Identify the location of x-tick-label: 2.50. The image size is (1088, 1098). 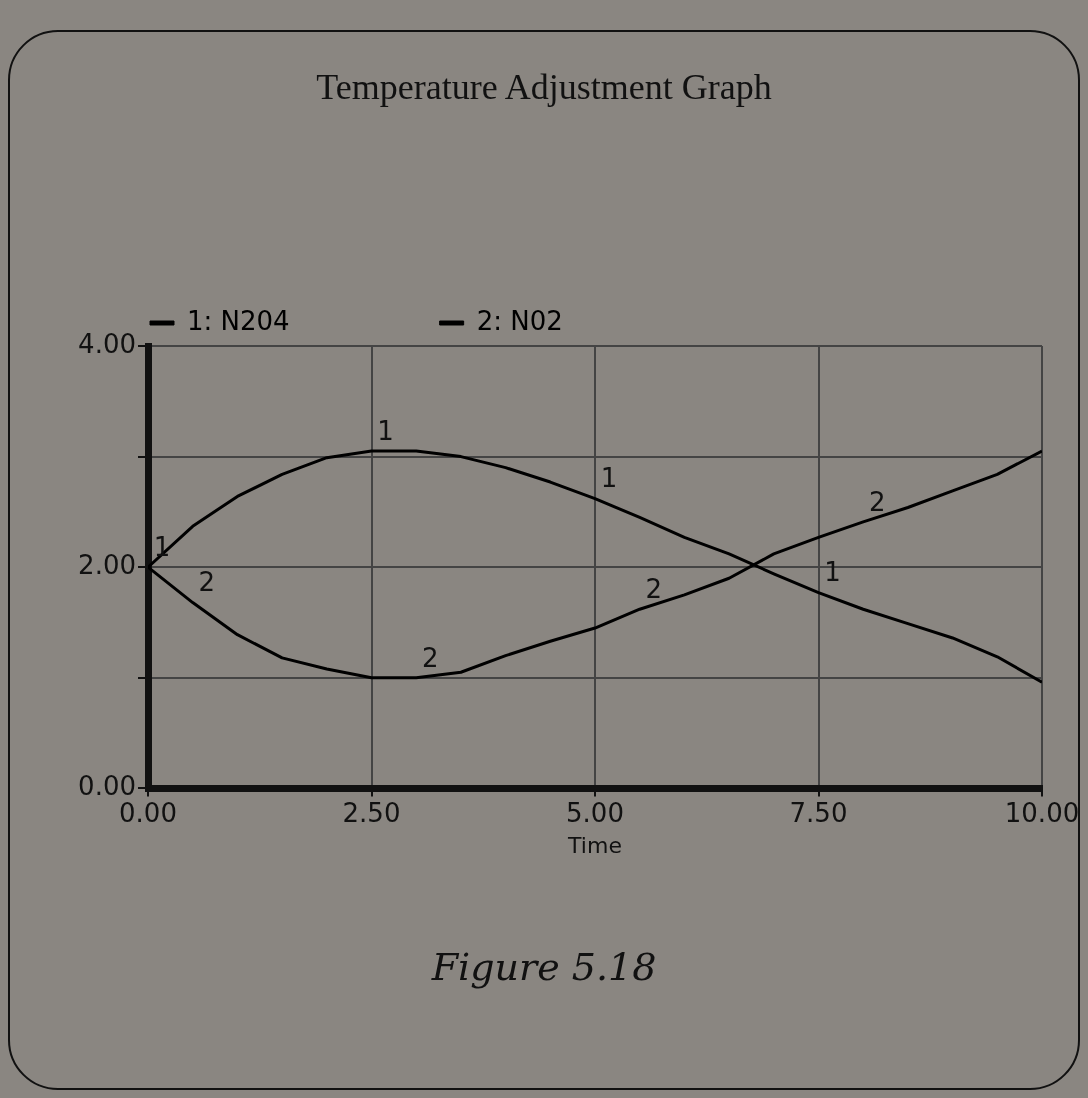
(371, 812).